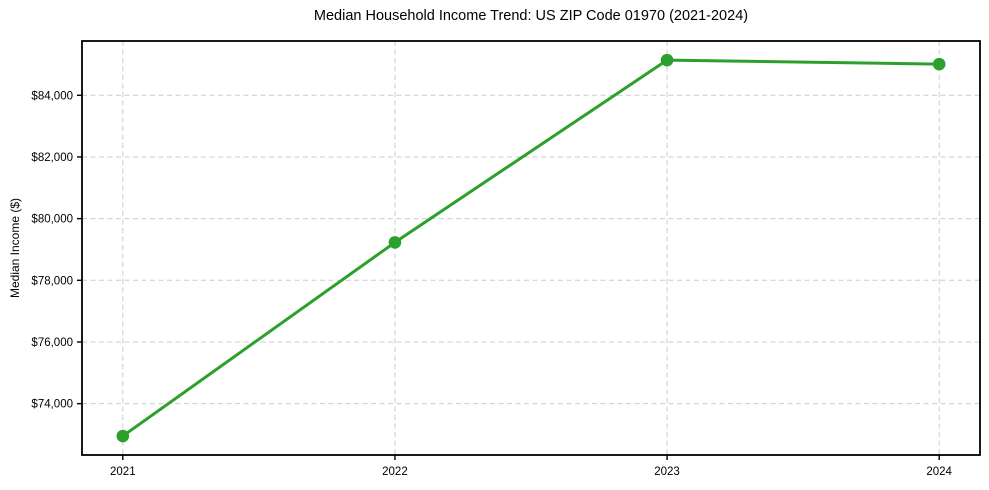 This screenshot has height=490, width=989. I want to click on y-tick-label: $74,000, so click(52, 405).